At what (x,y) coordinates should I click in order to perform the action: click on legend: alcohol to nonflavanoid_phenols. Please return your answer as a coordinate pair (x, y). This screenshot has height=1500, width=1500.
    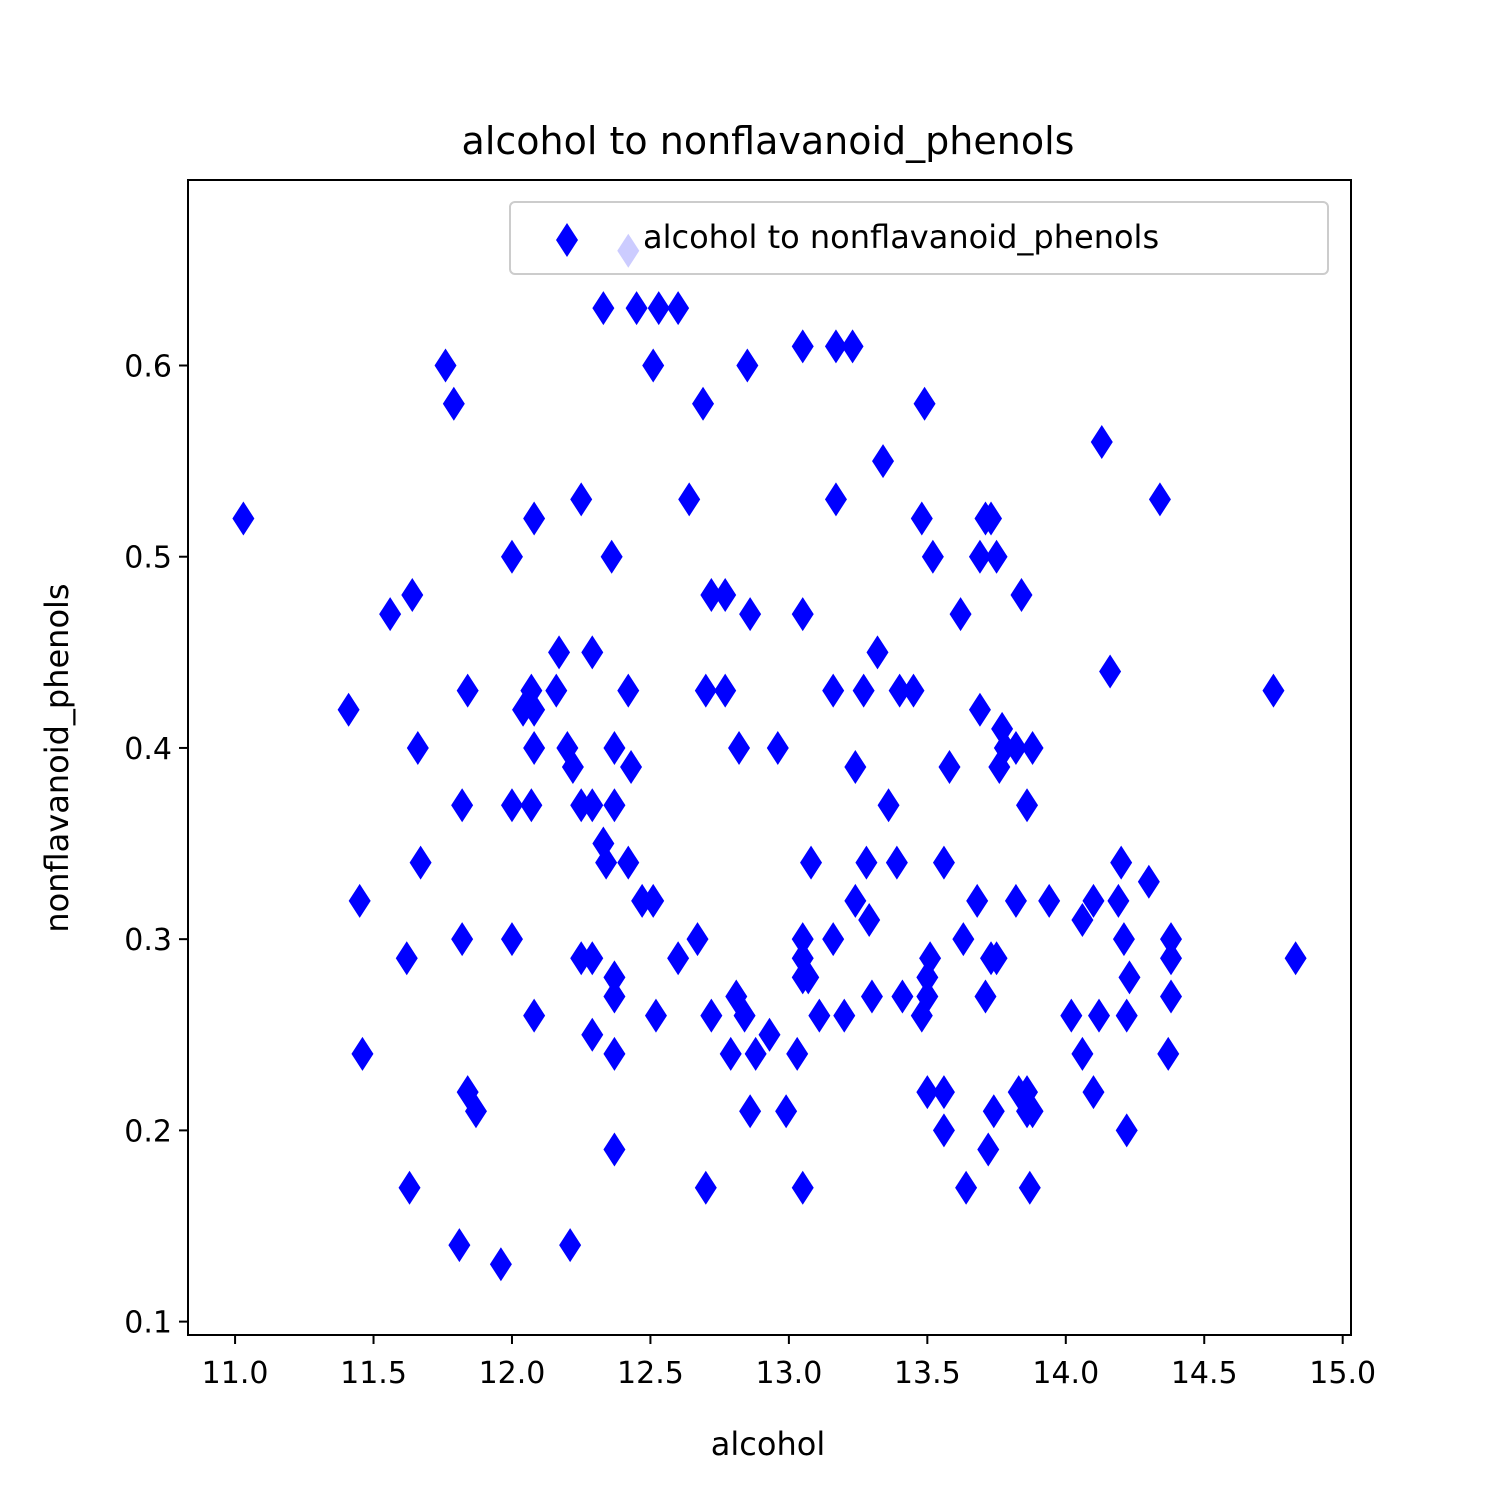
    Looking at the image, I should click on (919, 238).